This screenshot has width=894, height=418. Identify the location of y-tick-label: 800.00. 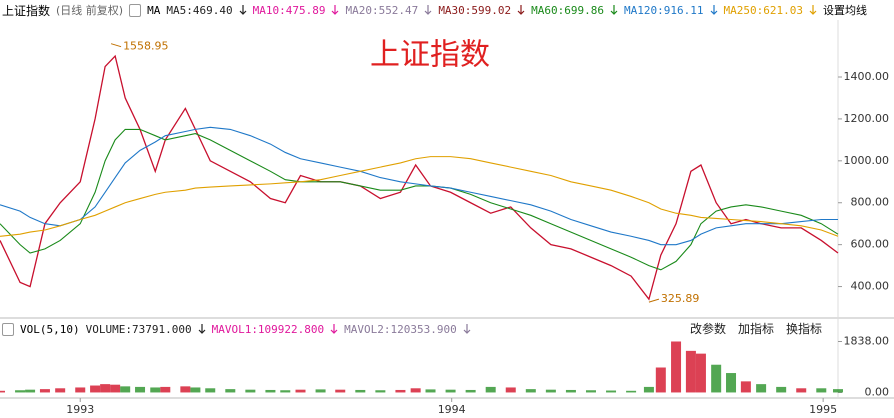
(870, 202).